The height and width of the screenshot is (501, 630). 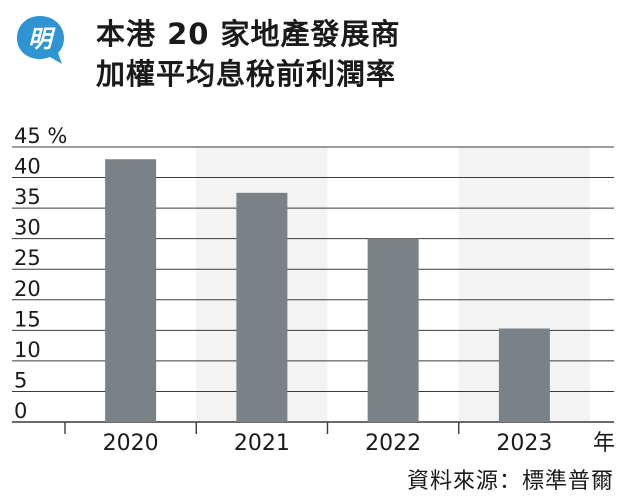 I want to click on y-tick-label: 10, so click(x=27, y=350).